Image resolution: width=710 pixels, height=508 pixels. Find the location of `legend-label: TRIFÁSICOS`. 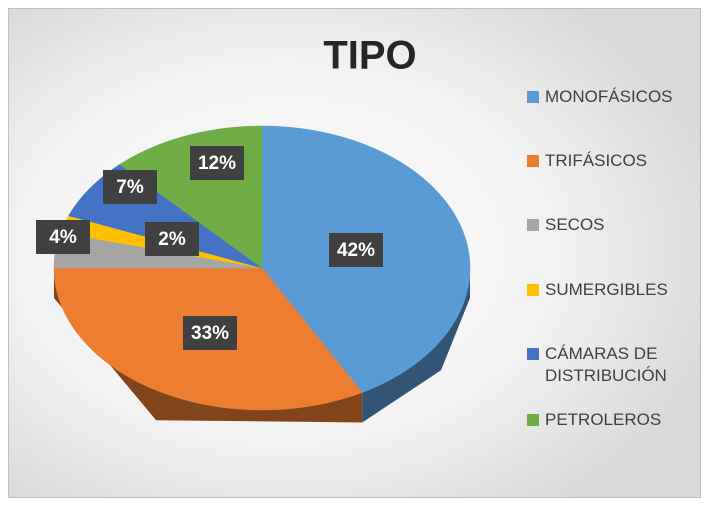

legend-label: TRIFÁSICOS is located at coordinates (596, 160).